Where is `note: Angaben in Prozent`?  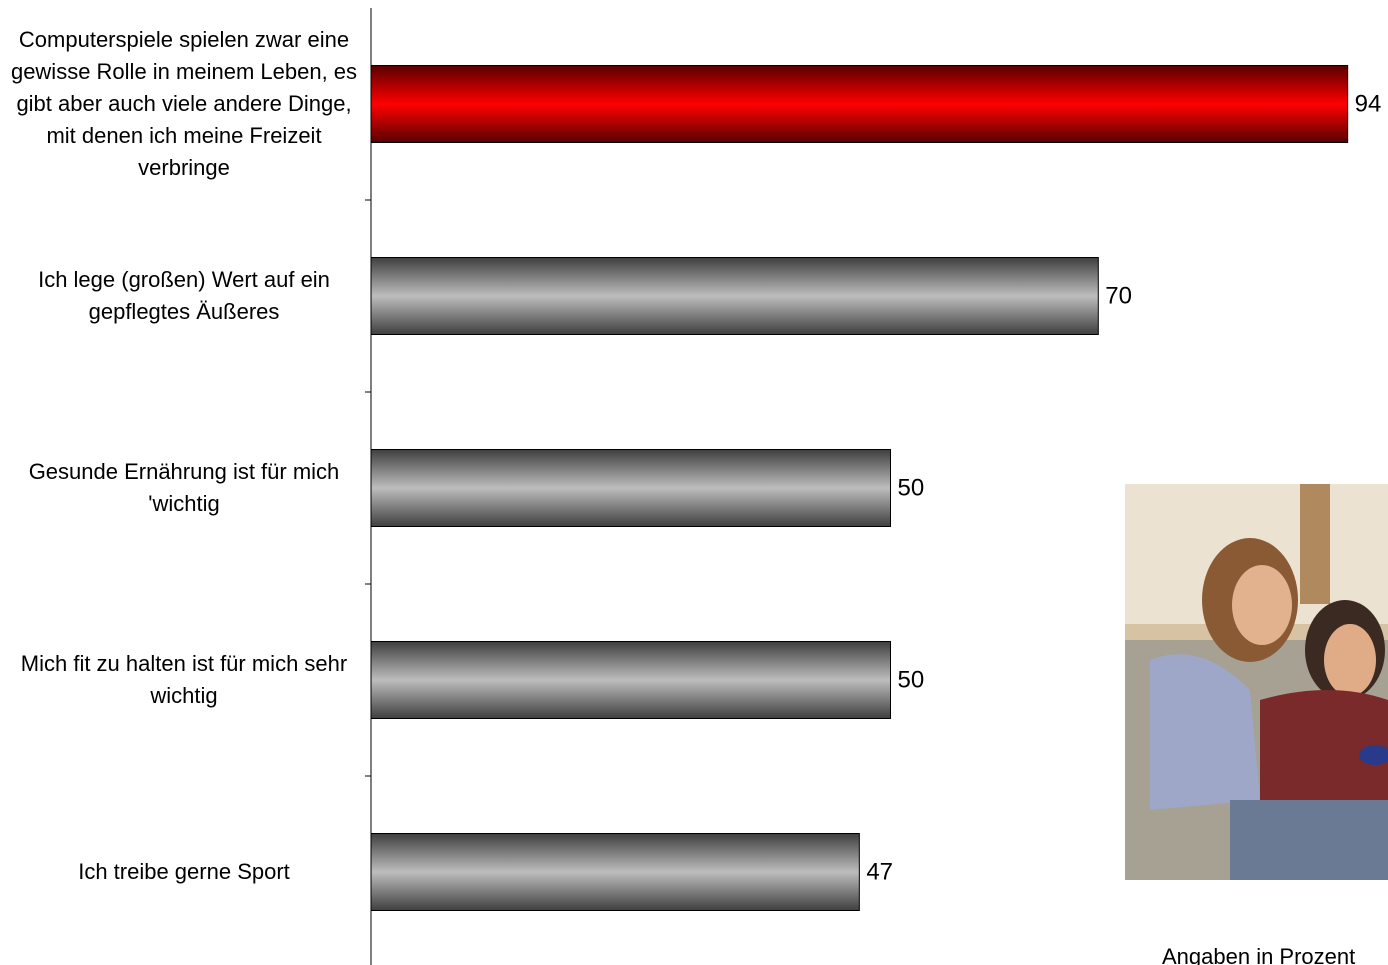
note: Angaben in Prozent is located at coordinates (1258, 954).